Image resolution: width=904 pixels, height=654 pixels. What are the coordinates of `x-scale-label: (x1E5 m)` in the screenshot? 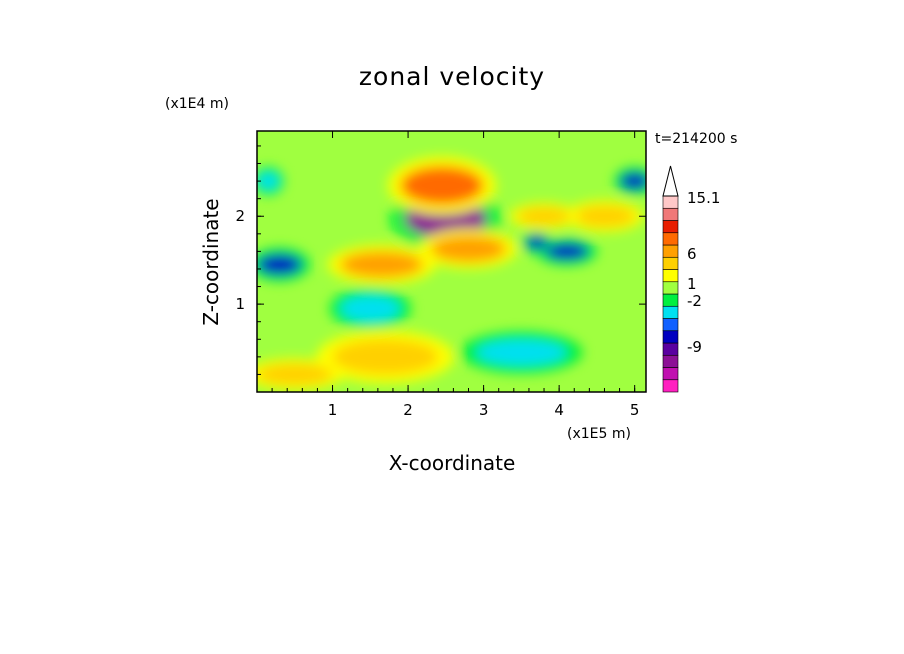 It's located at (599, 434).